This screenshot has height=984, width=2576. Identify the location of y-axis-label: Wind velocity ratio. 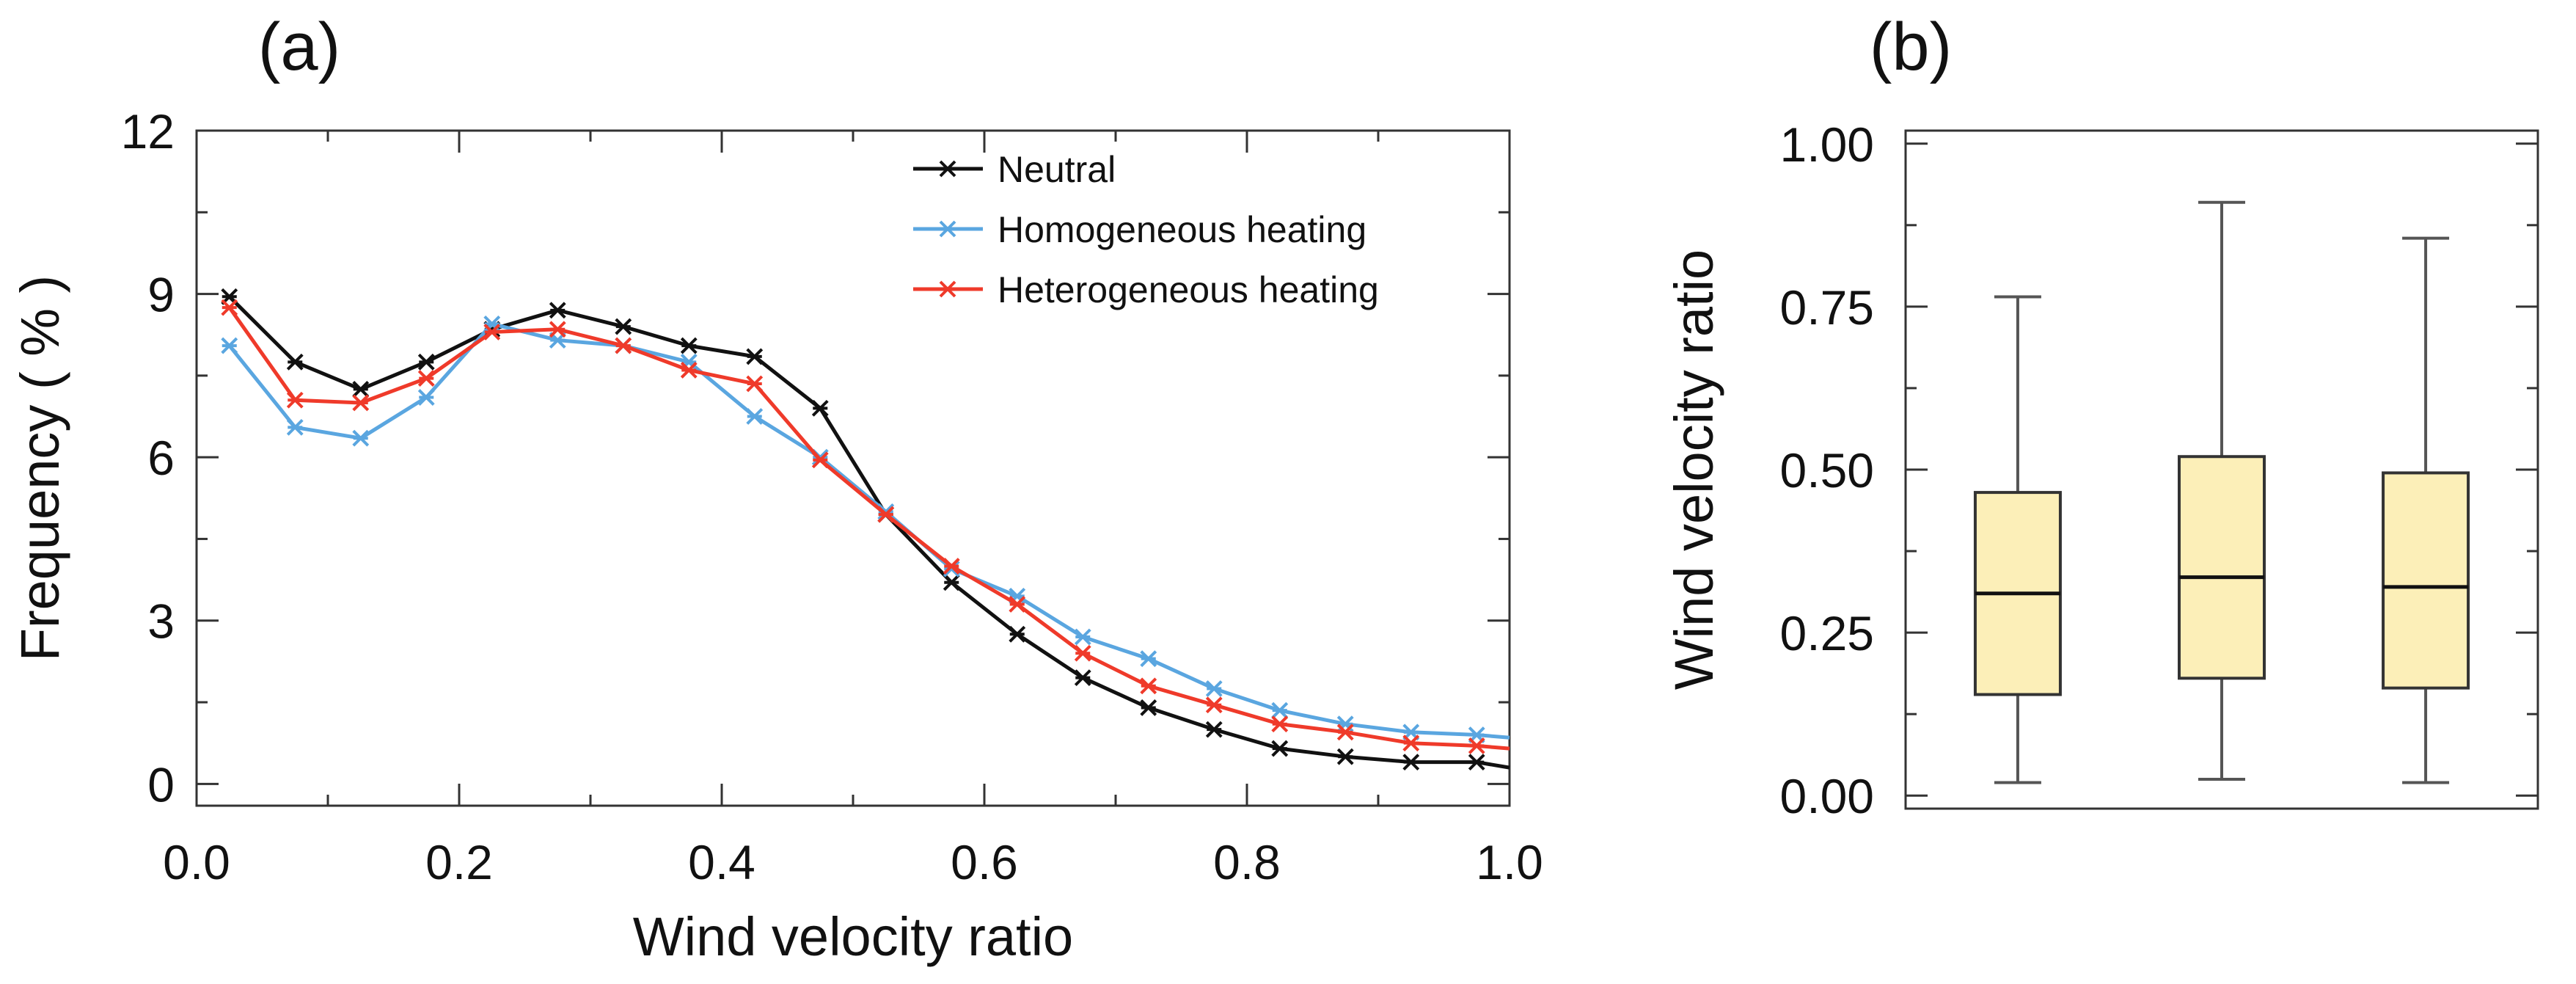
(1694, 469).